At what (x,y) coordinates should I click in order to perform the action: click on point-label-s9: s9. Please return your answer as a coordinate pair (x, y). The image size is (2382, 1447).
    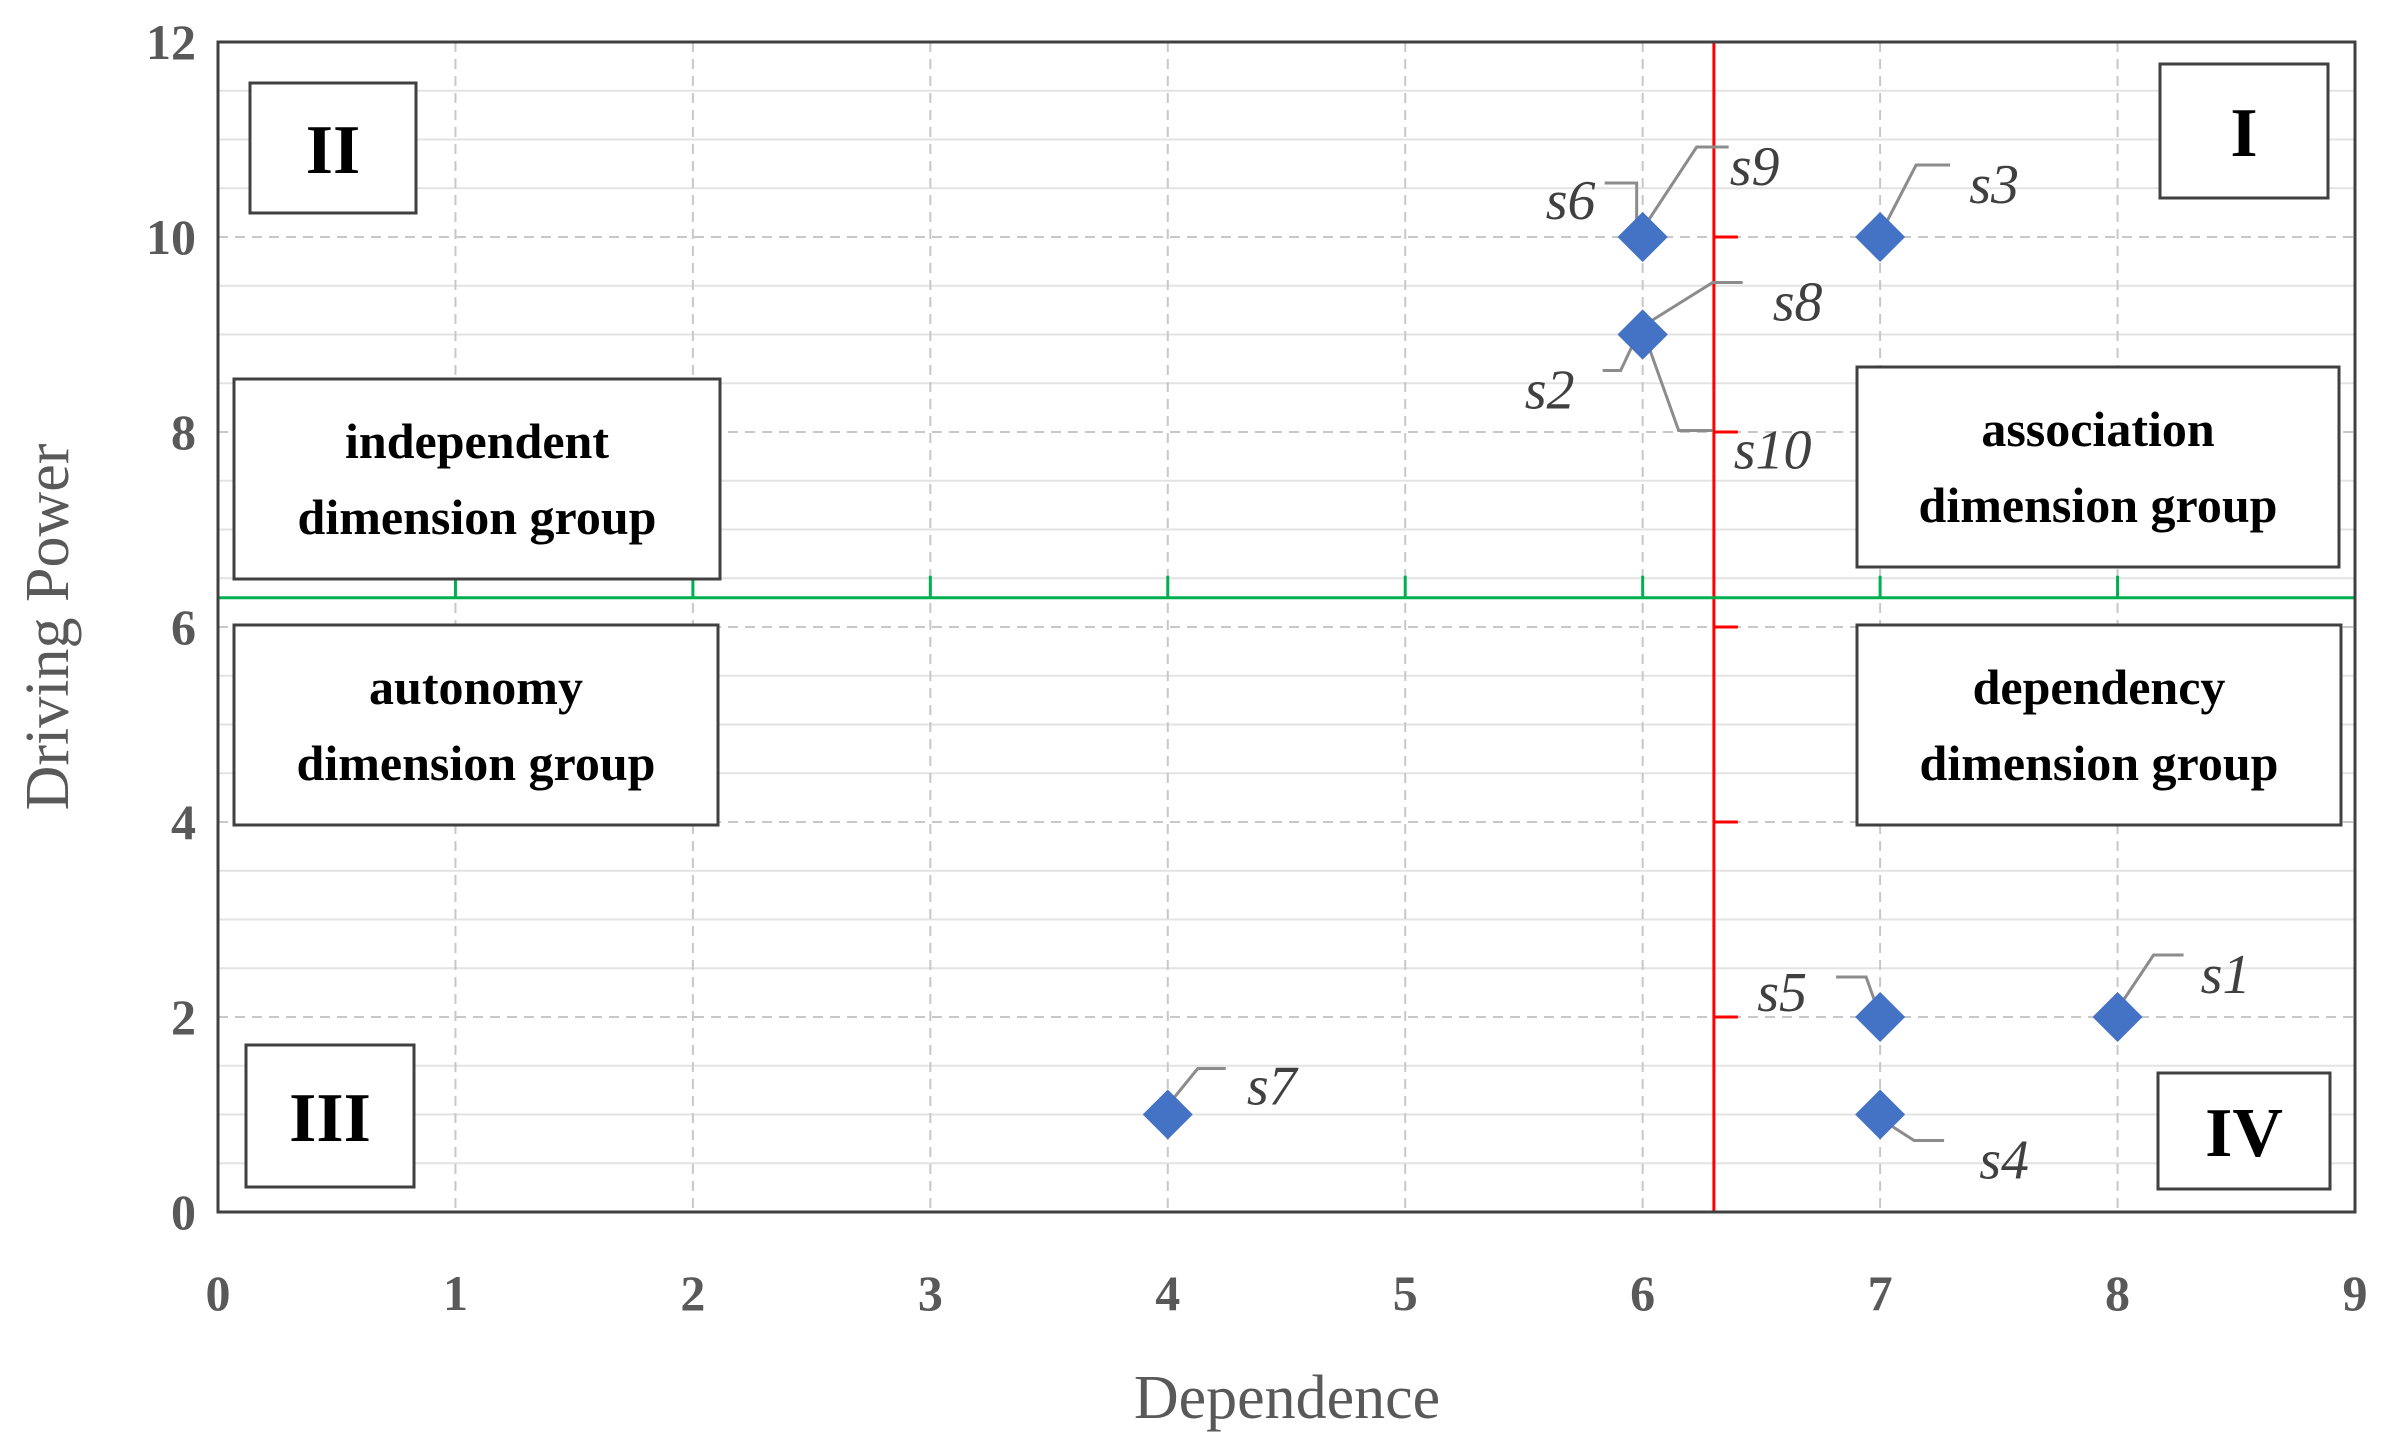
    Looking at the image, I should click on (1755, 167).